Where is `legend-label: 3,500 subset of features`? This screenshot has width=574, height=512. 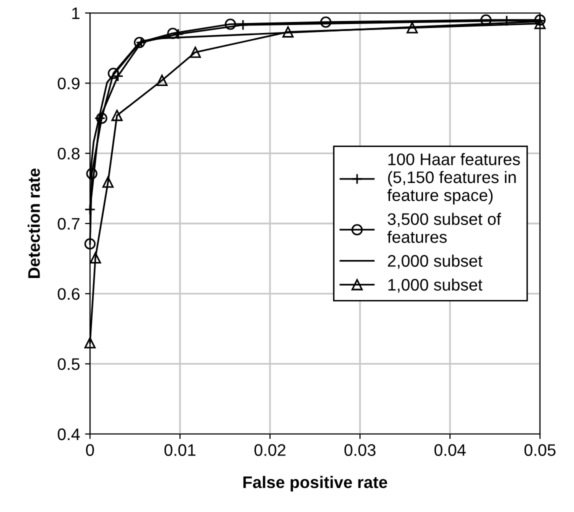 legend-label: 3,500 subset of features is located at coordinates (444, 227).